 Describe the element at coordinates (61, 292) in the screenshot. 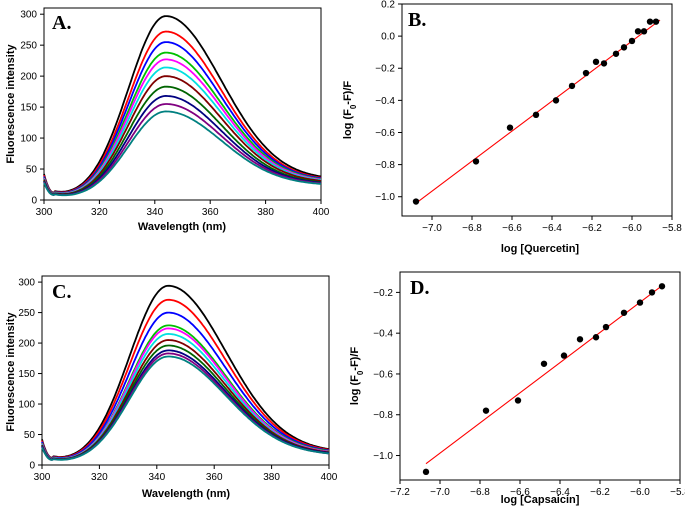

I see `panel-c-letter: C.` at that location.